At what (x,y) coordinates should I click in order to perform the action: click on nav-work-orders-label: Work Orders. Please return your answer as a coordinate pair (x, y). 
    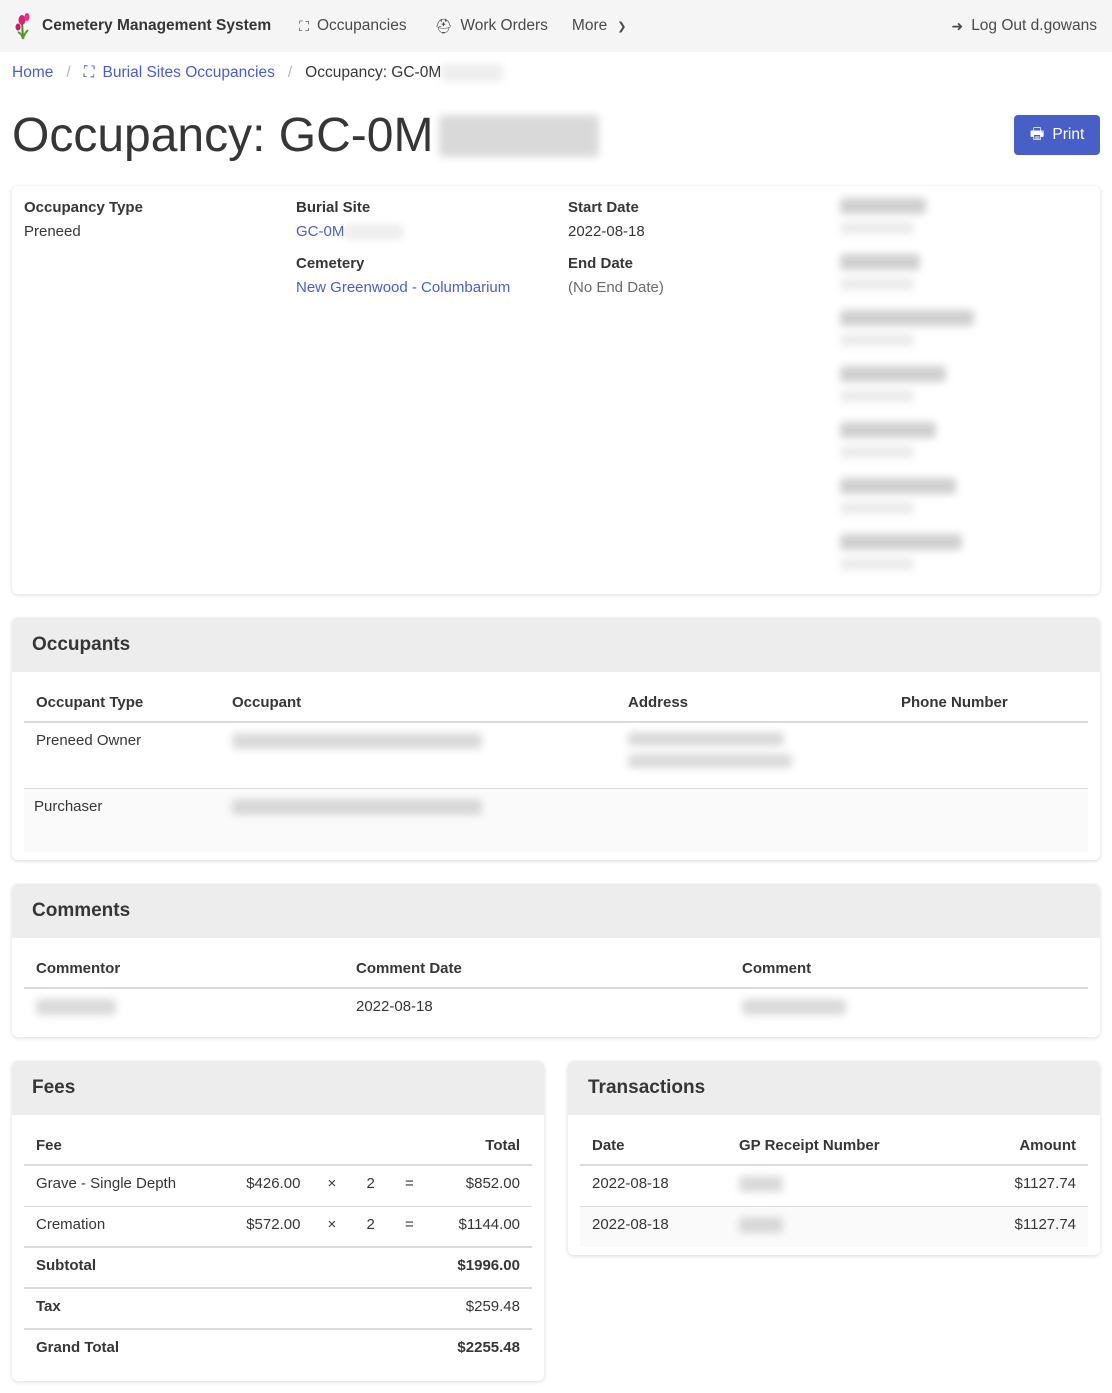
    Looking at the image, I should click on (504, 25).